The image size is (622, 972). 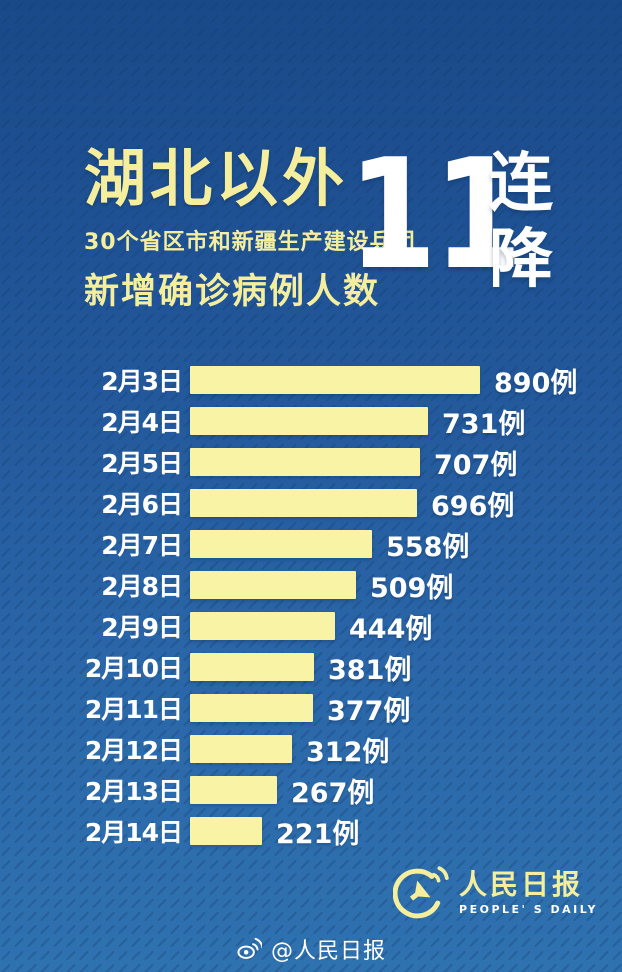 I want to click on chart-row: 2月10日 381例, so click(x=311, y=669).